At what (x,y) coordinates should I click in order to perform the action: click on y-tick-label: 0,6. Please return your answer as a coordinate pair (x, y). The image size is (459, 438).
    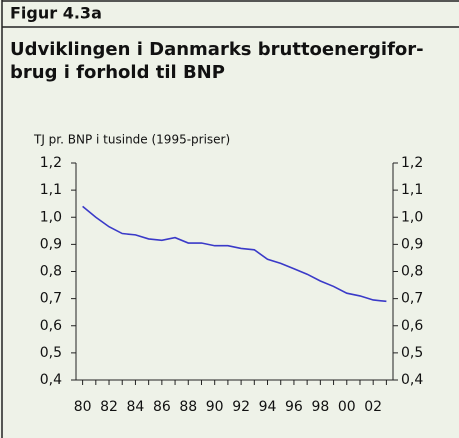
    Looking at the image, I should click on (51, 326).